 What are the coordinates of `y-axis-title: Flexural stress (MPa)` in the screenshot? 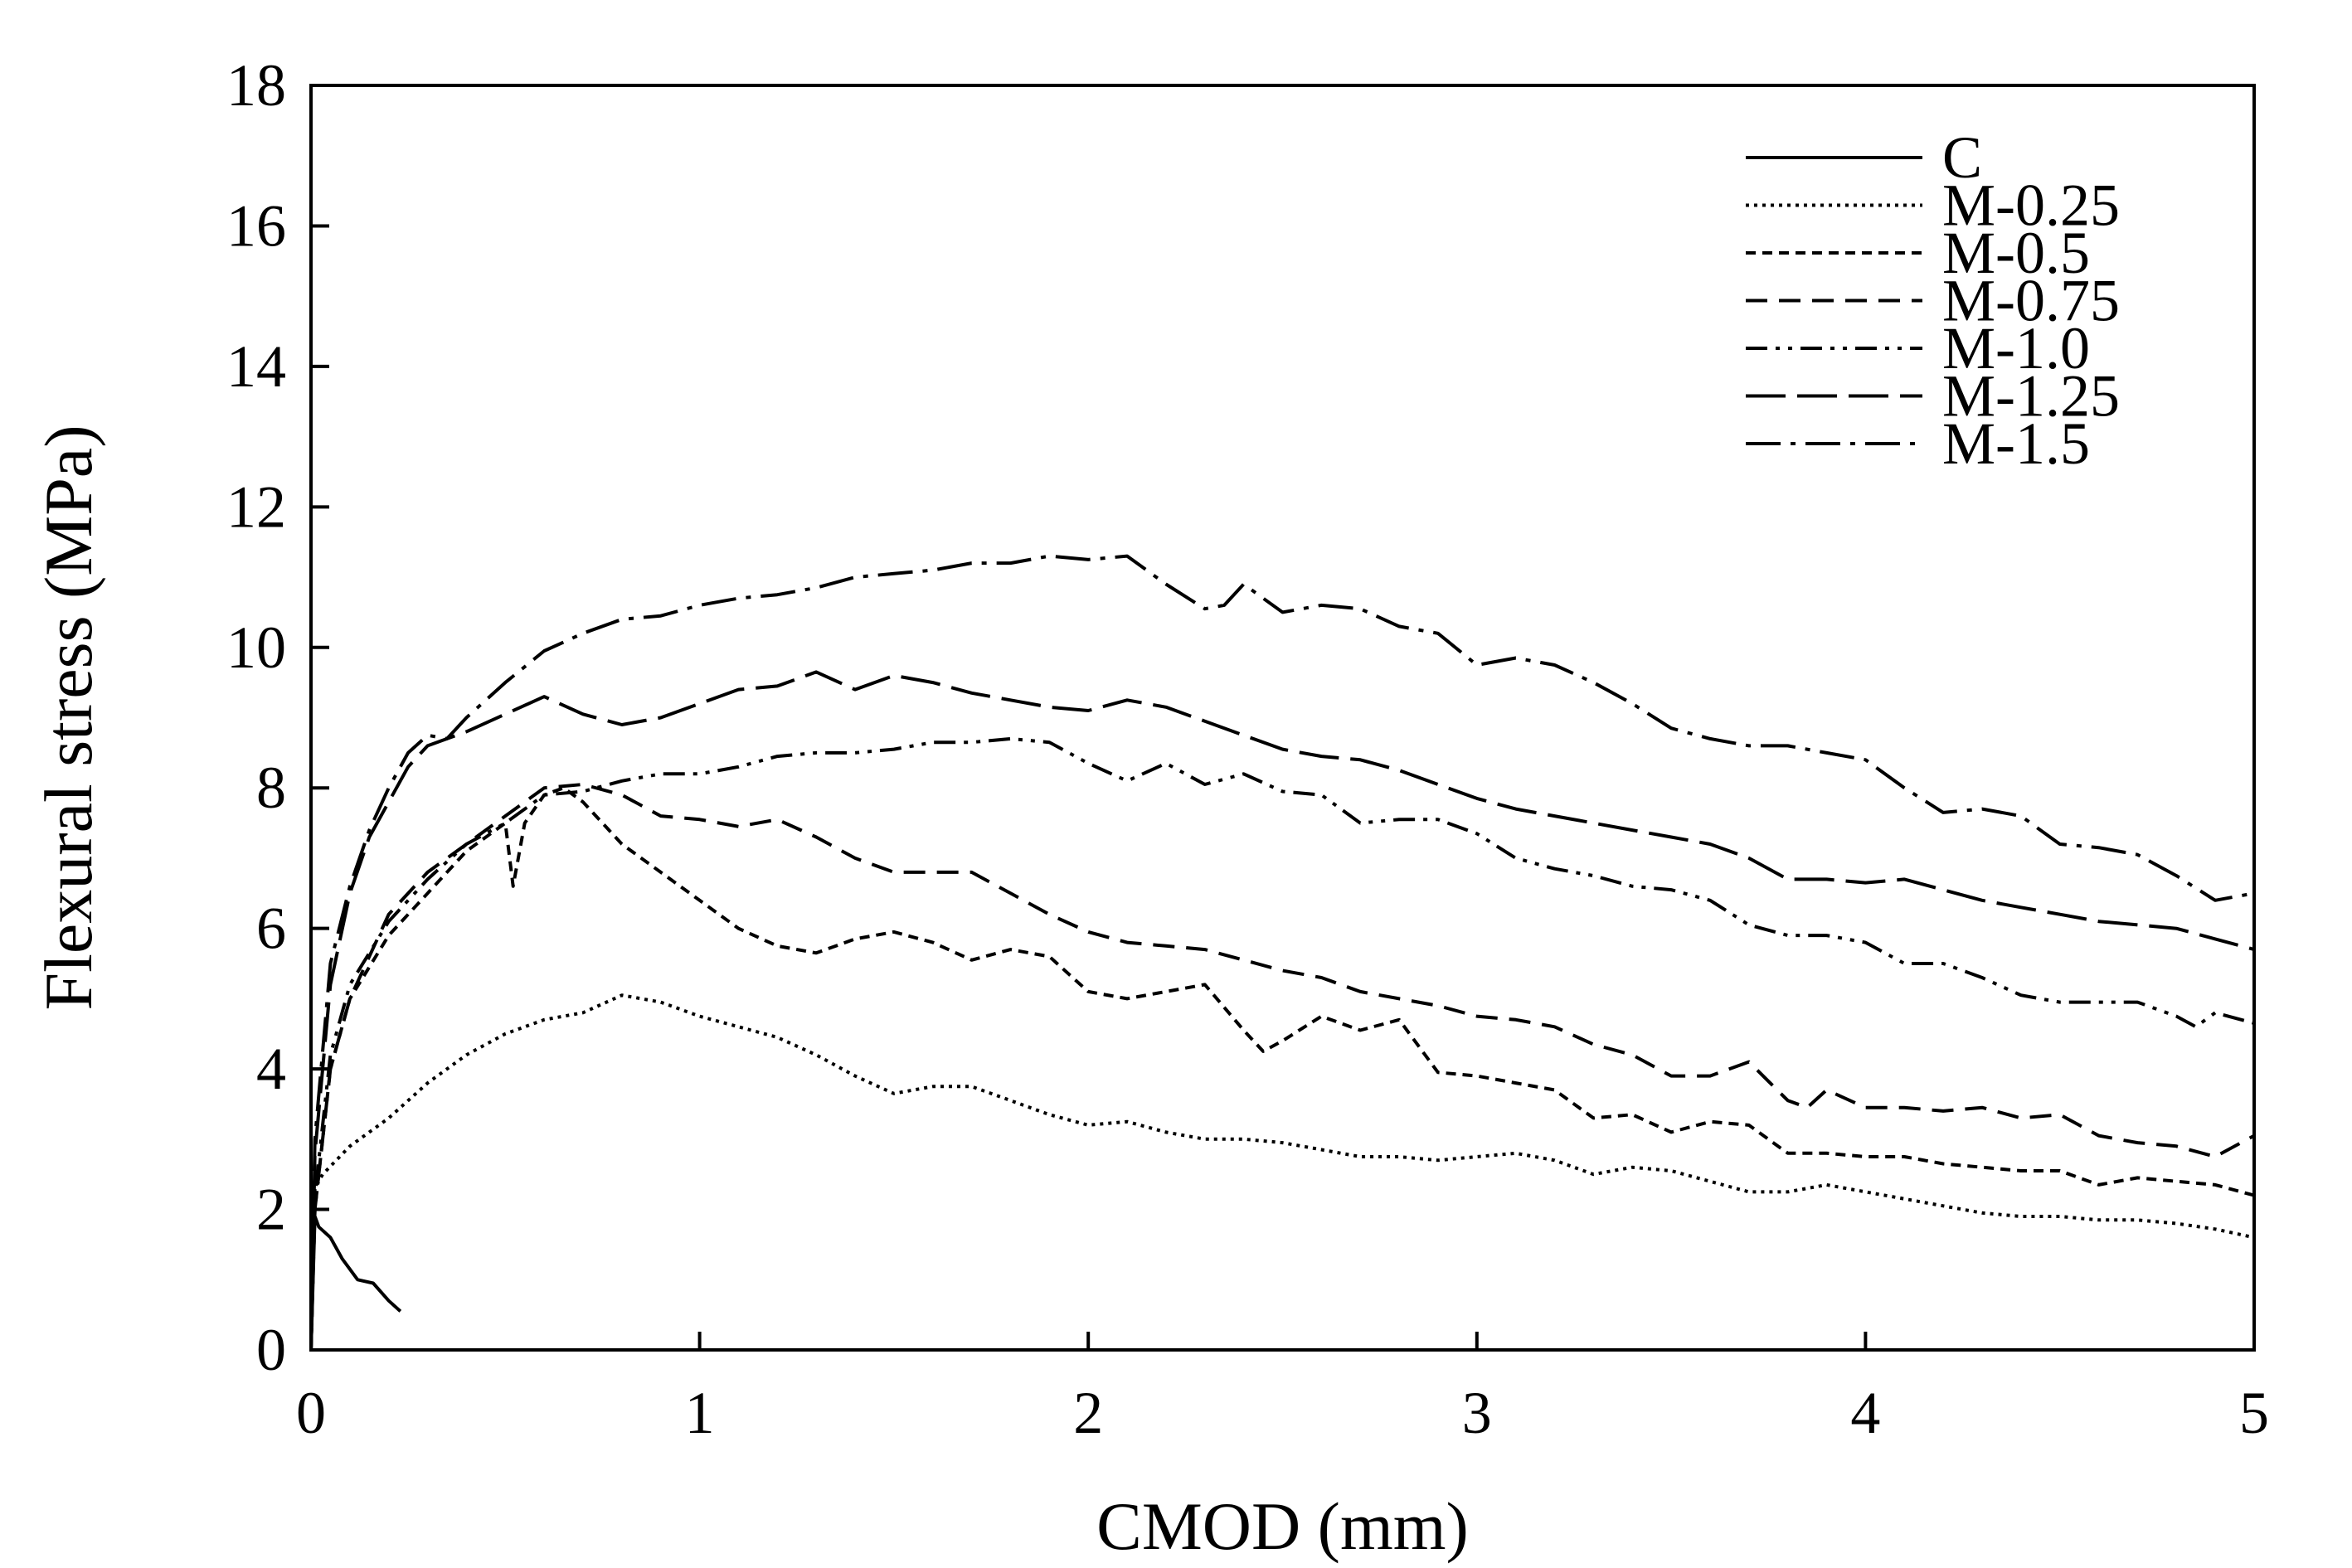 It's located at (69, 717).